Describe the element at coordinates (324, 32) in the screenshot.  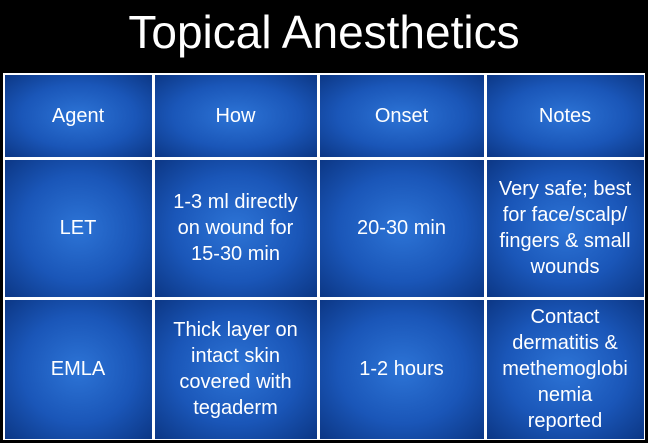
I see `slide-title: Topical Anesthetics` at that location.